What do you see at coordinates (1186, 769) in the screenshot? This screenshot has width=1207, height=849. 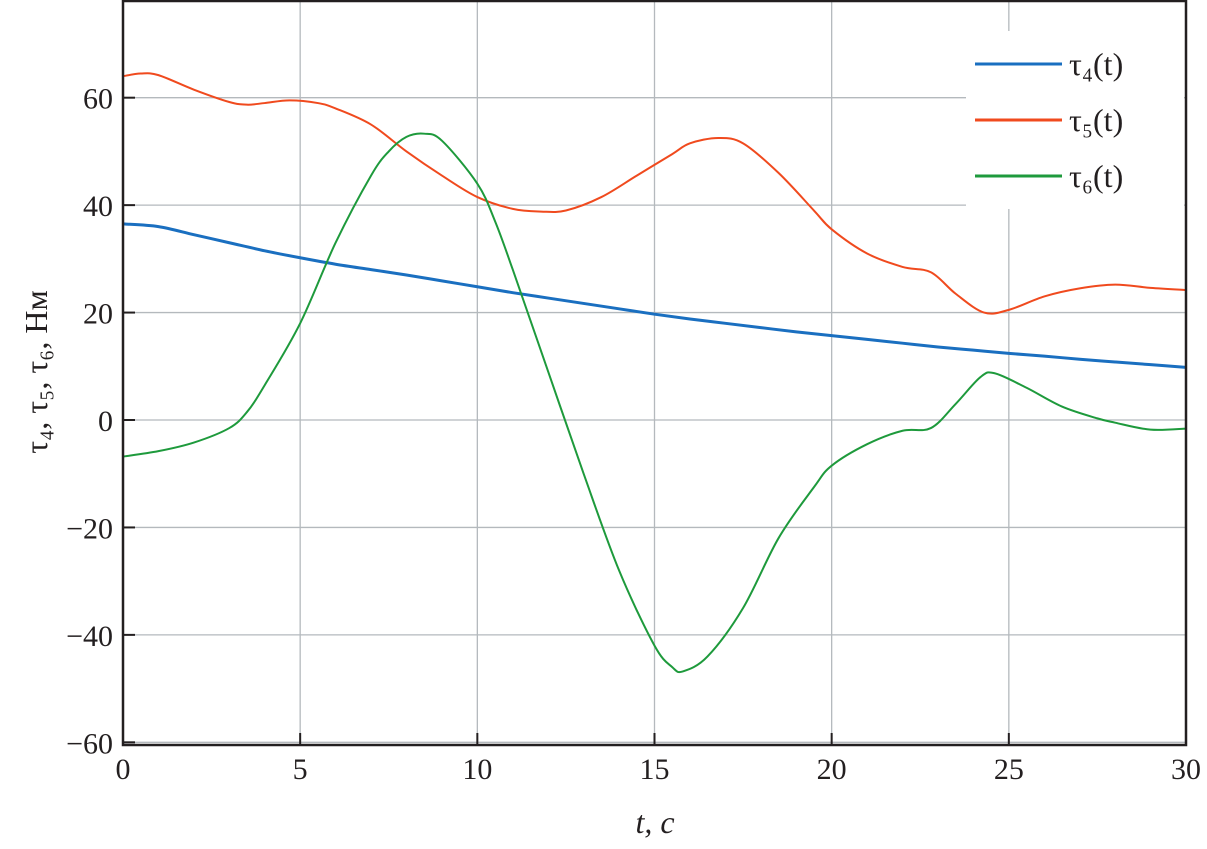 I see `x-tick-label: 30` at bounding box center [1186, 769].